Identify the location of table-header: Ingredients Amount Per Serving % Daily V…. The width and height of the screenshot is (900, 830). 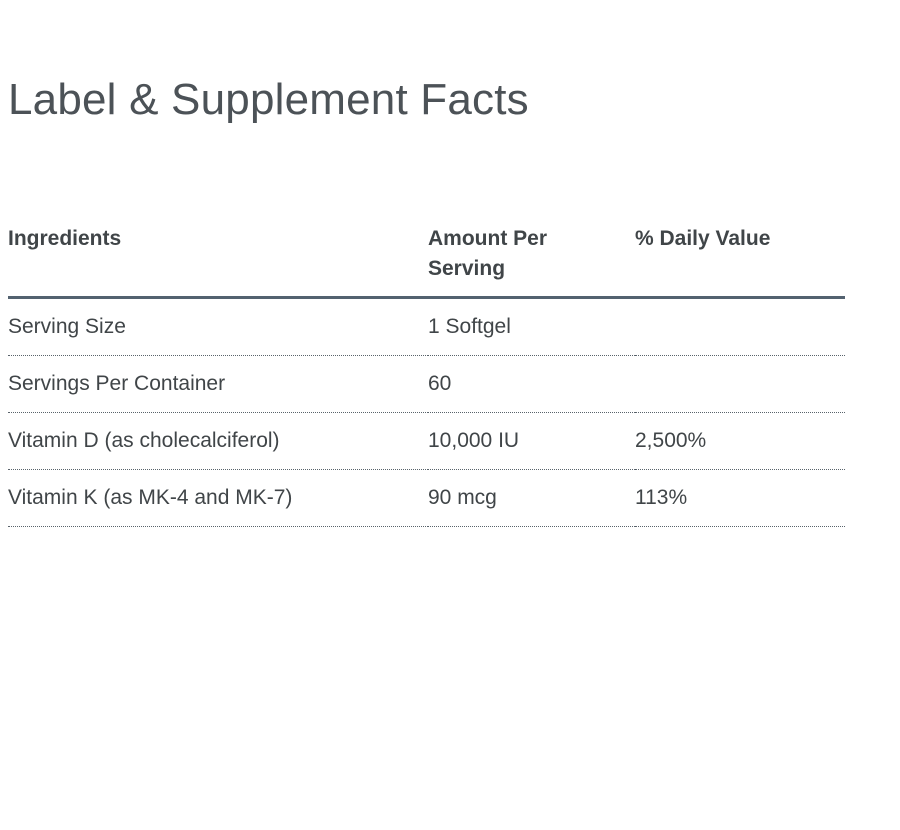
(426, 261).